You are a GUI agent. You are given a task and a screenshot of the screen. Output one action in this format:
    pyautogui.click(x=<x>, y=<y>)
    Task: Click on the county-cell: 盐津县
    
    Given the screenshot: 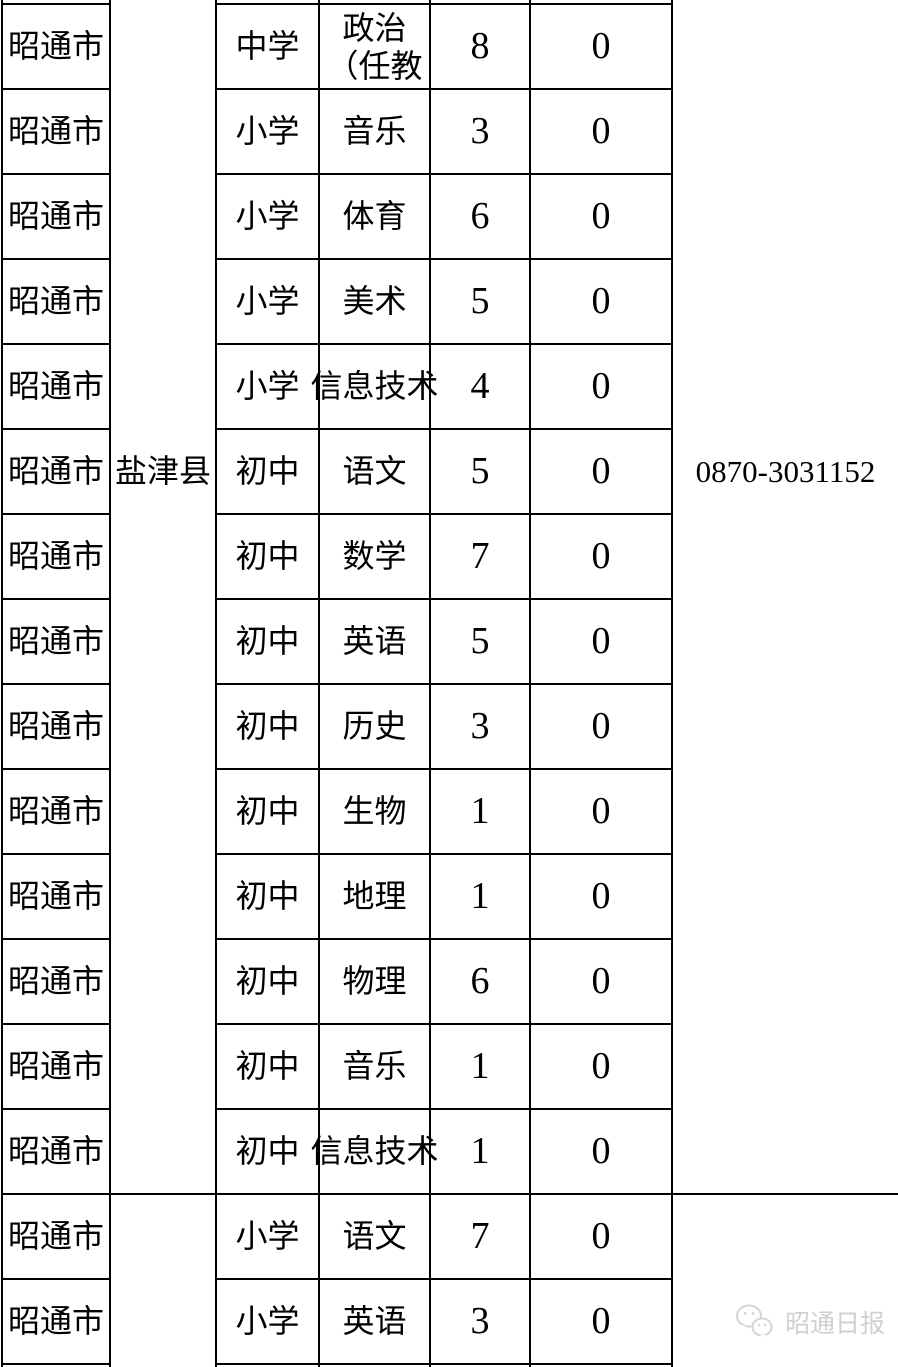 What is the action you would take?
    pyautogui.click(x=163, y=597)
    